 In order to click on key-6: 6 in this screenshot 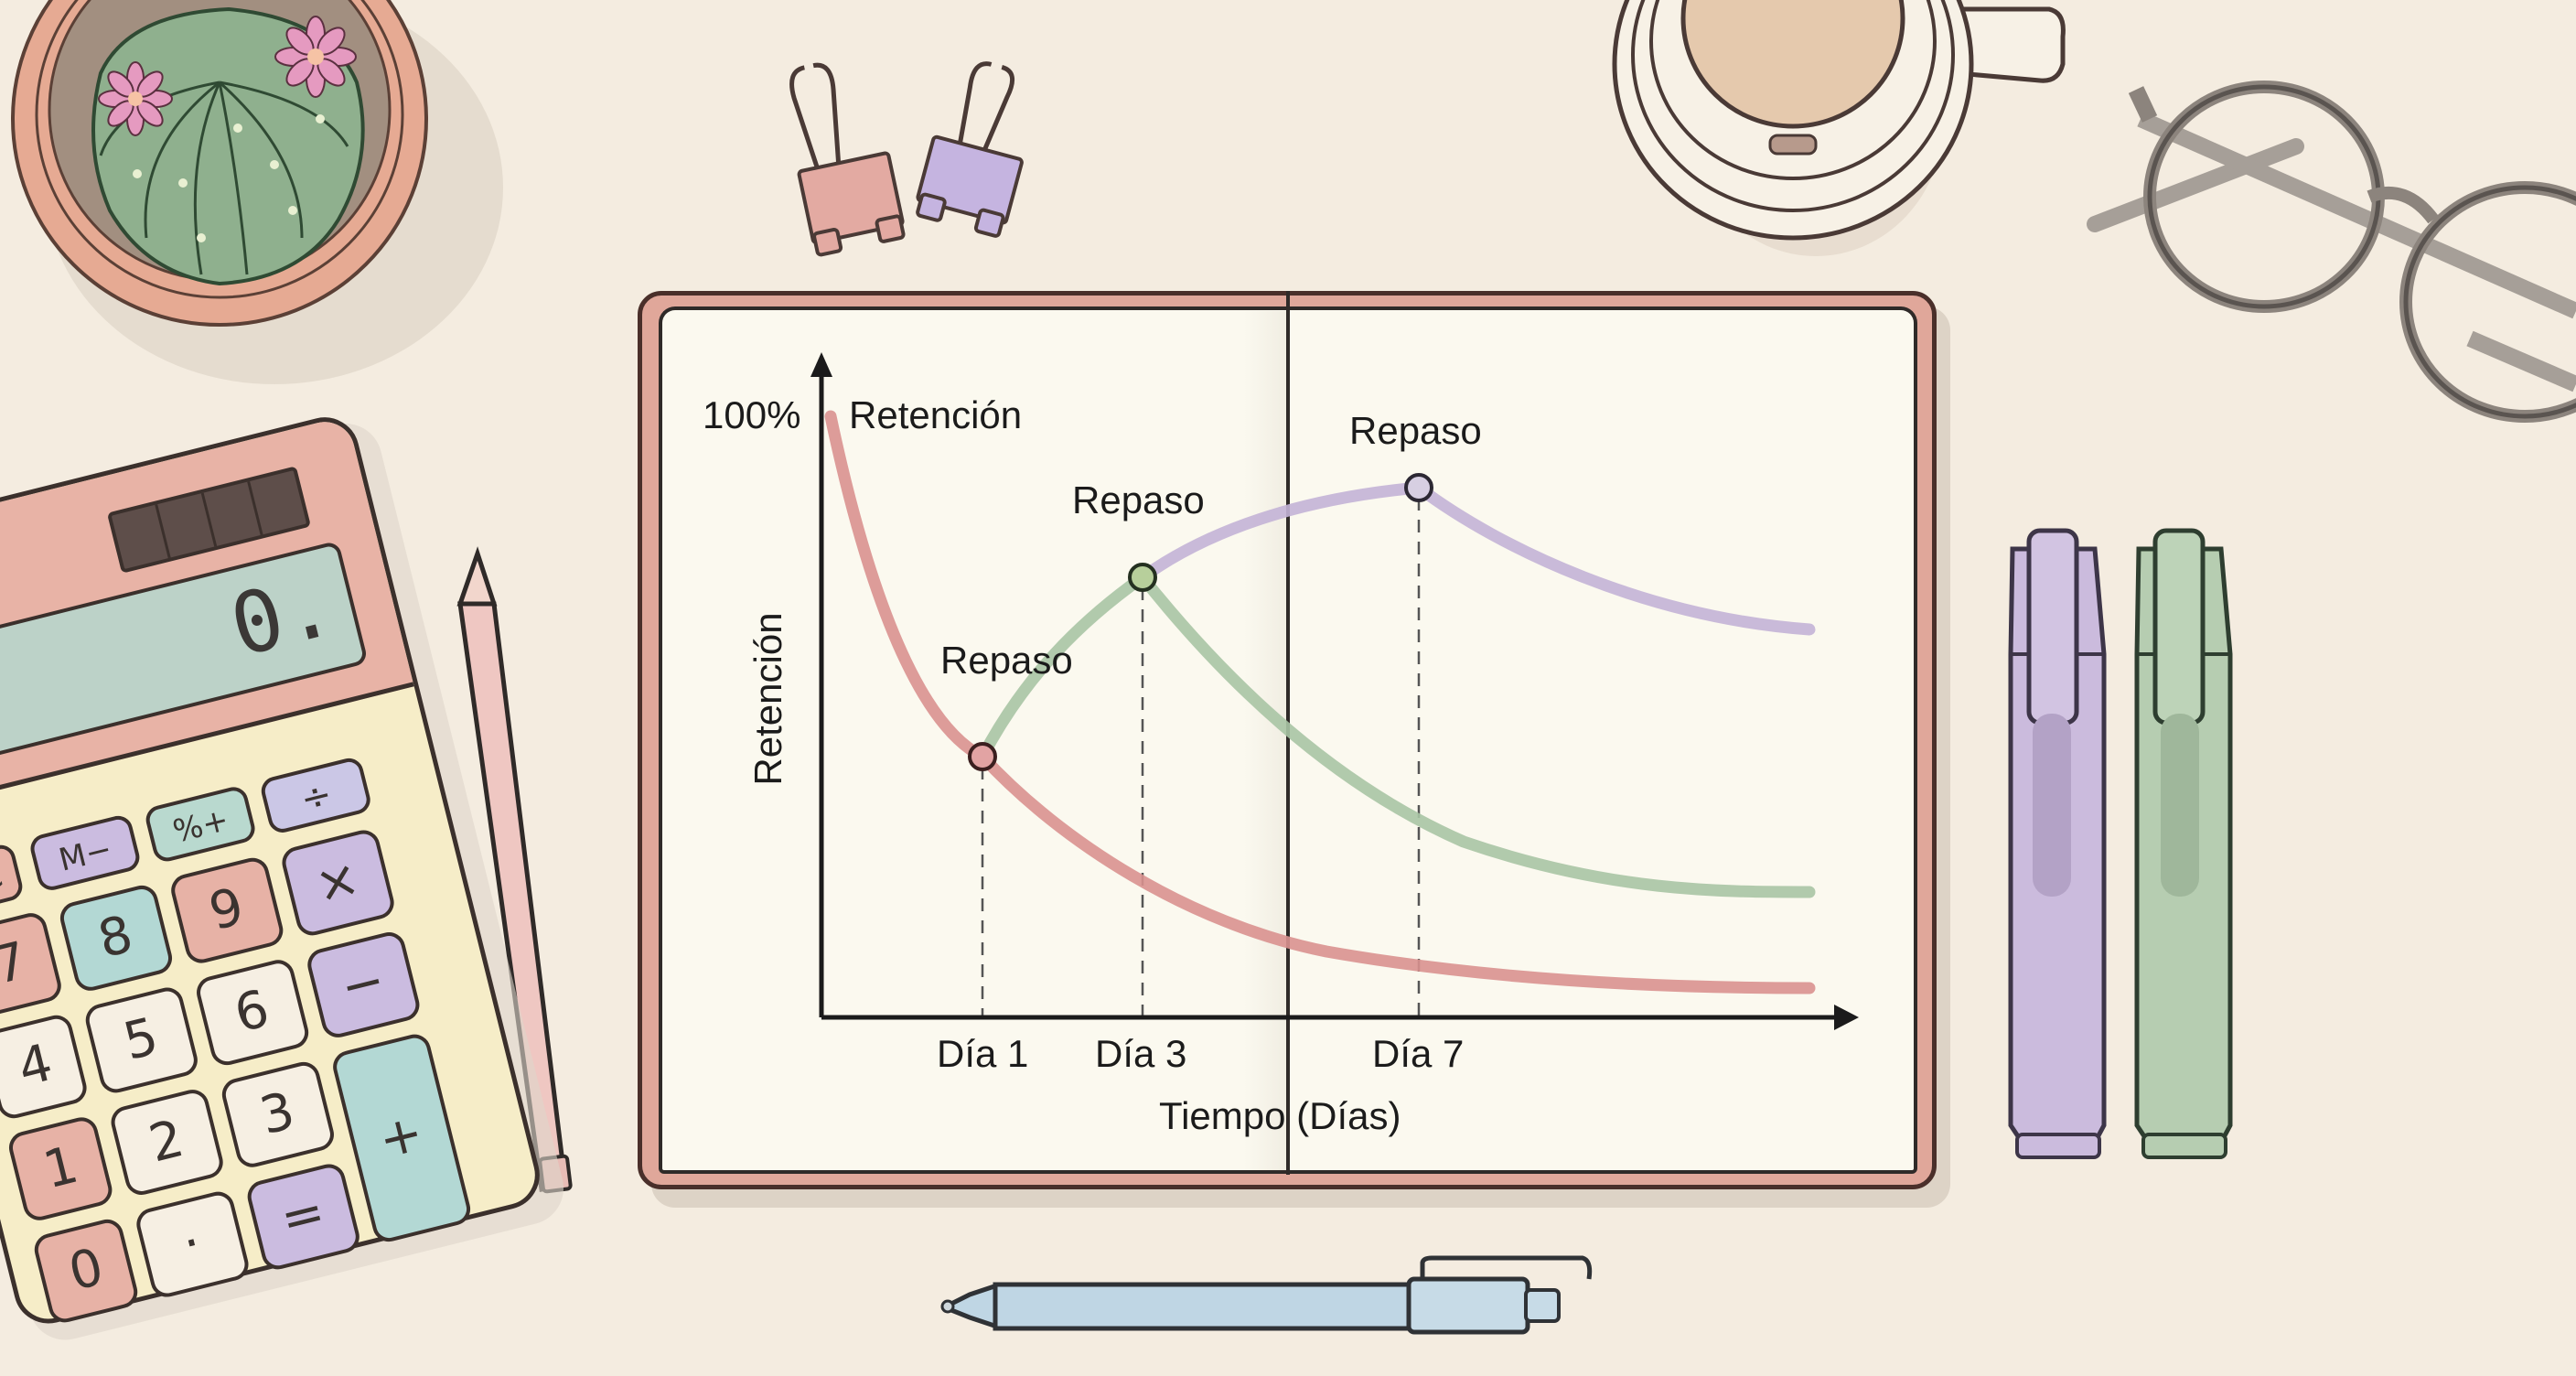, I will do `click(253, 1013)`.